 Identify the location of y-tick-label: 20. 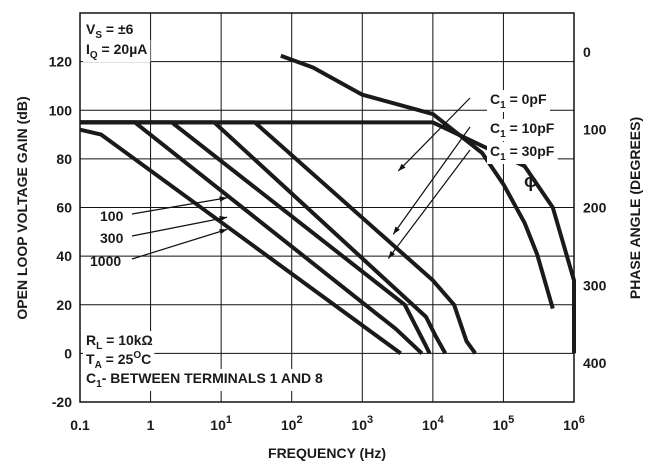
(64, 305).